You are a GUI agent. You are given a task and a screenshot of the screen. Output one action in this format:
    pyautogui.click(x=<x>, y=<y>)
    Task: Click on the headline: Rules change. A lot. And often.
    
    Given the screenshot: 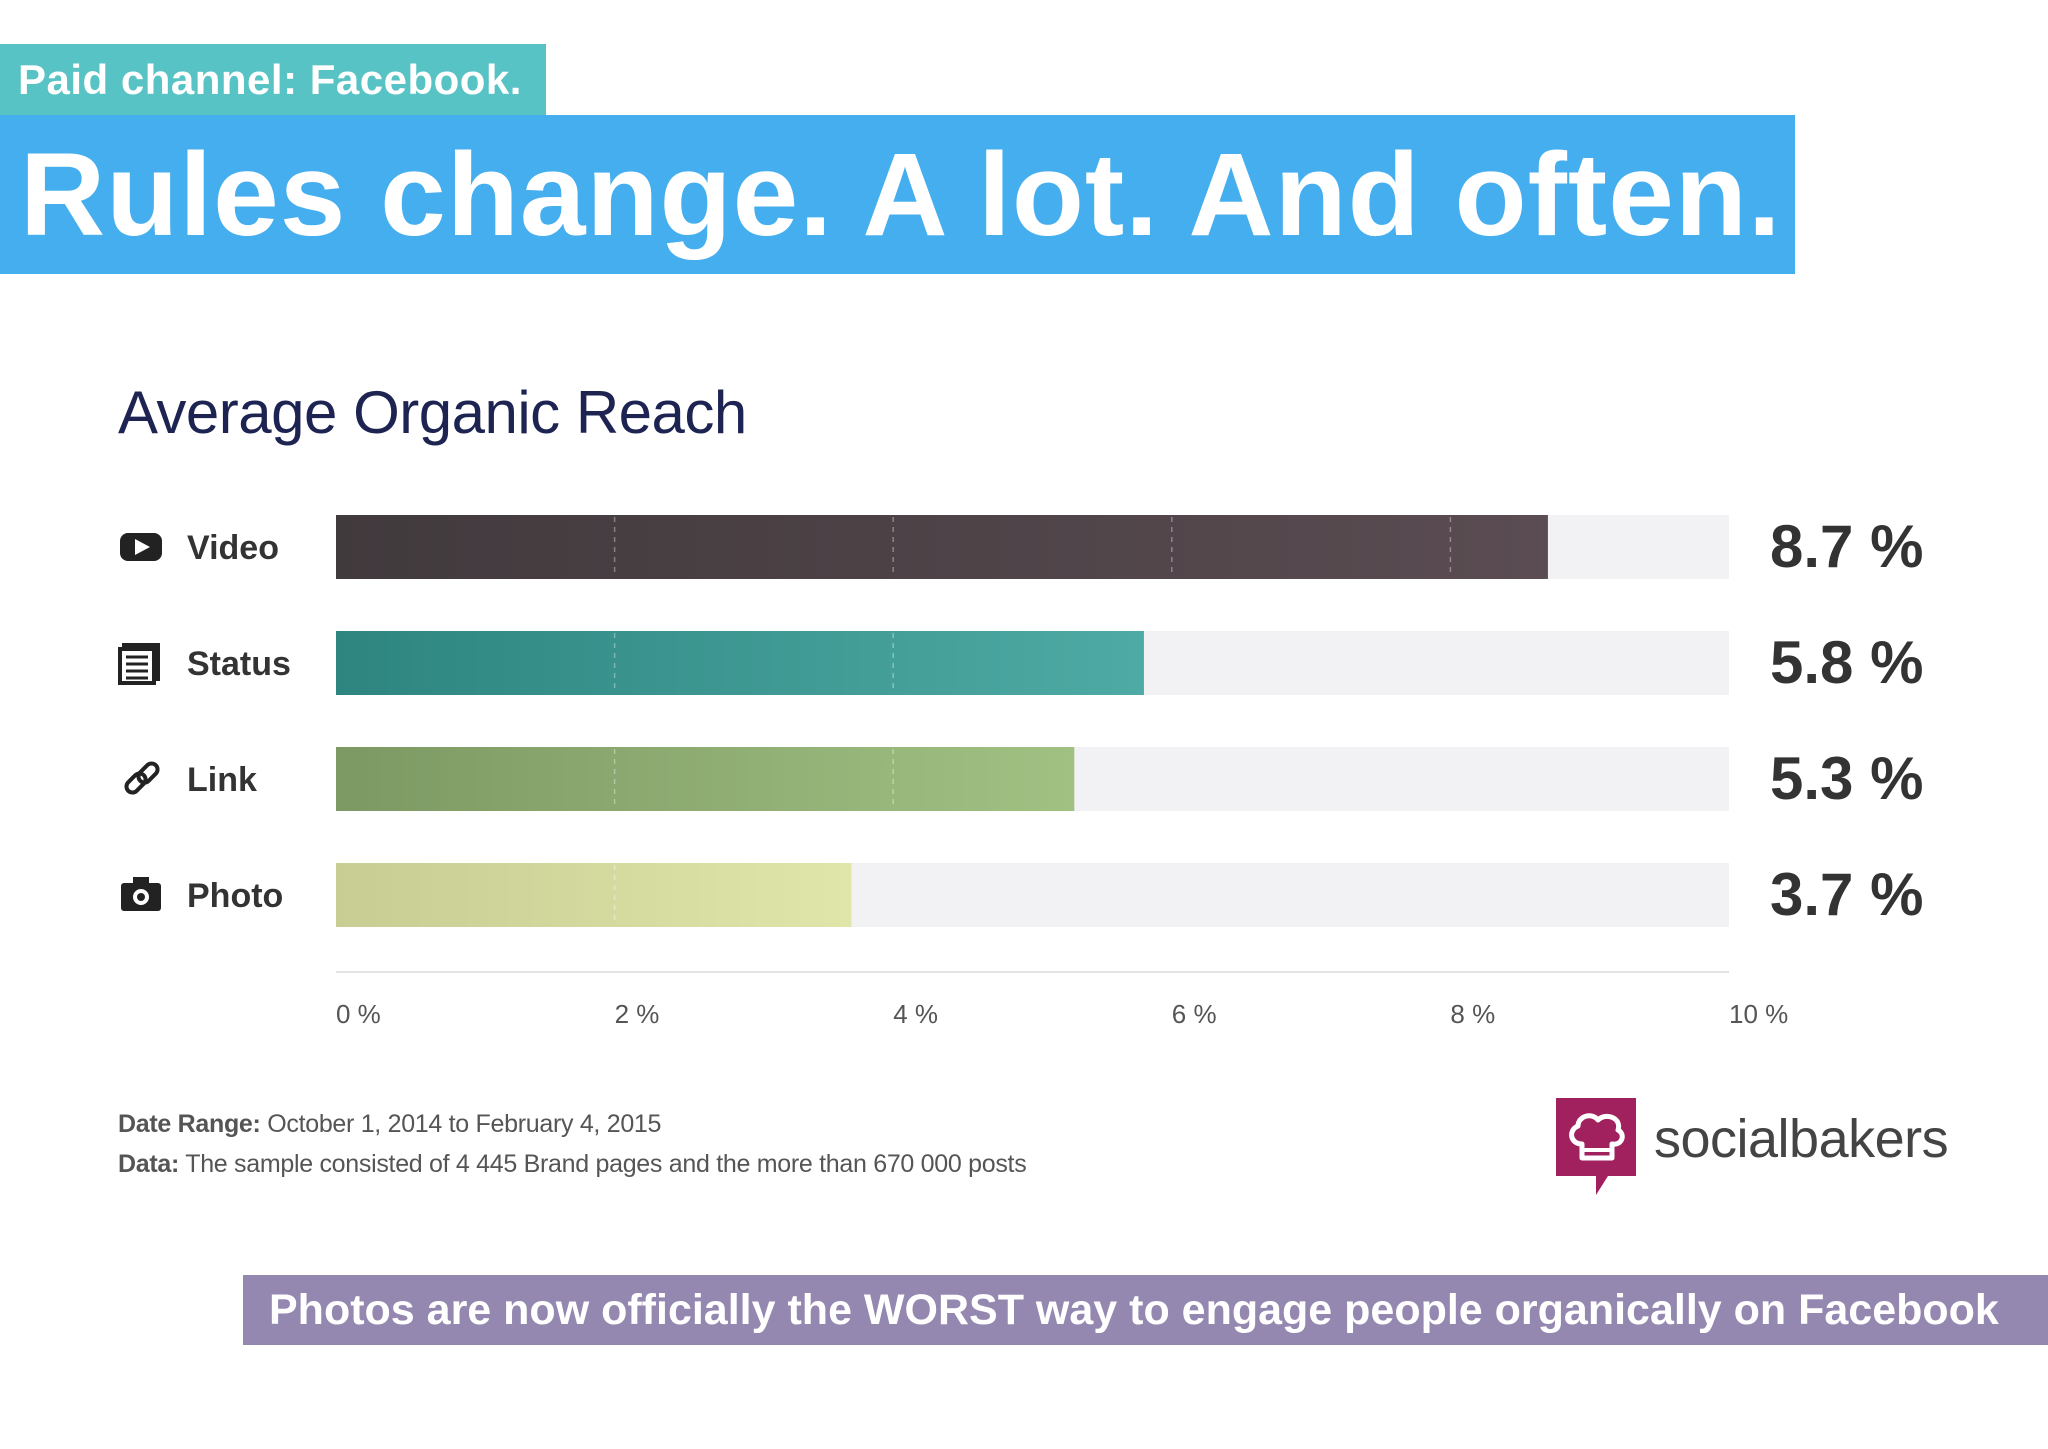 What is the action you would take?
    pyautogui.click(x=897, y=194)
    